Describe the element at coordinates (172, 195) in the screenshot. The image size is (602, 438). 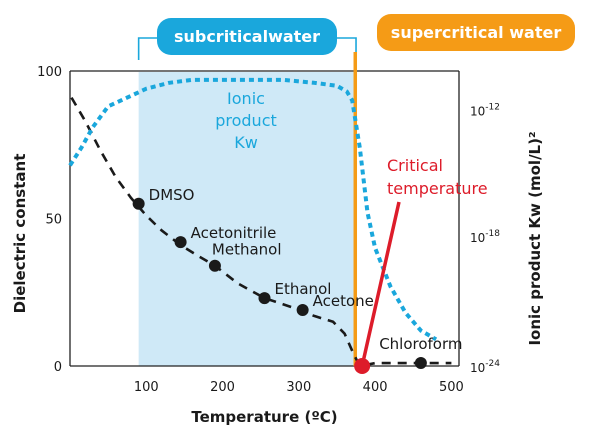
I see `solvent-label: DMSO` at that location.